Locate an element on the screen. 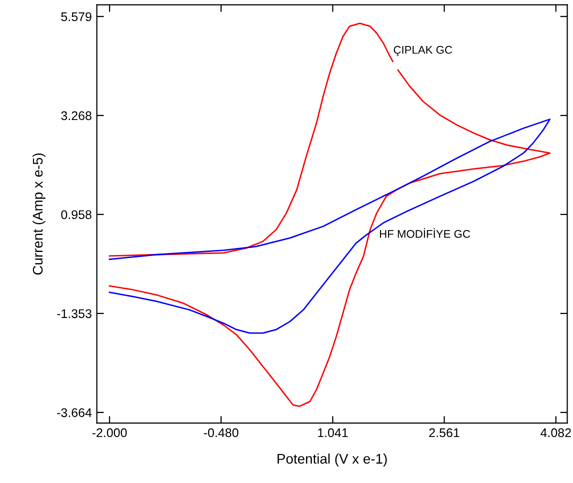 This screenshot has width=573, height=483. x-tick-label: -2.000 is located at coordinates (109, 433).